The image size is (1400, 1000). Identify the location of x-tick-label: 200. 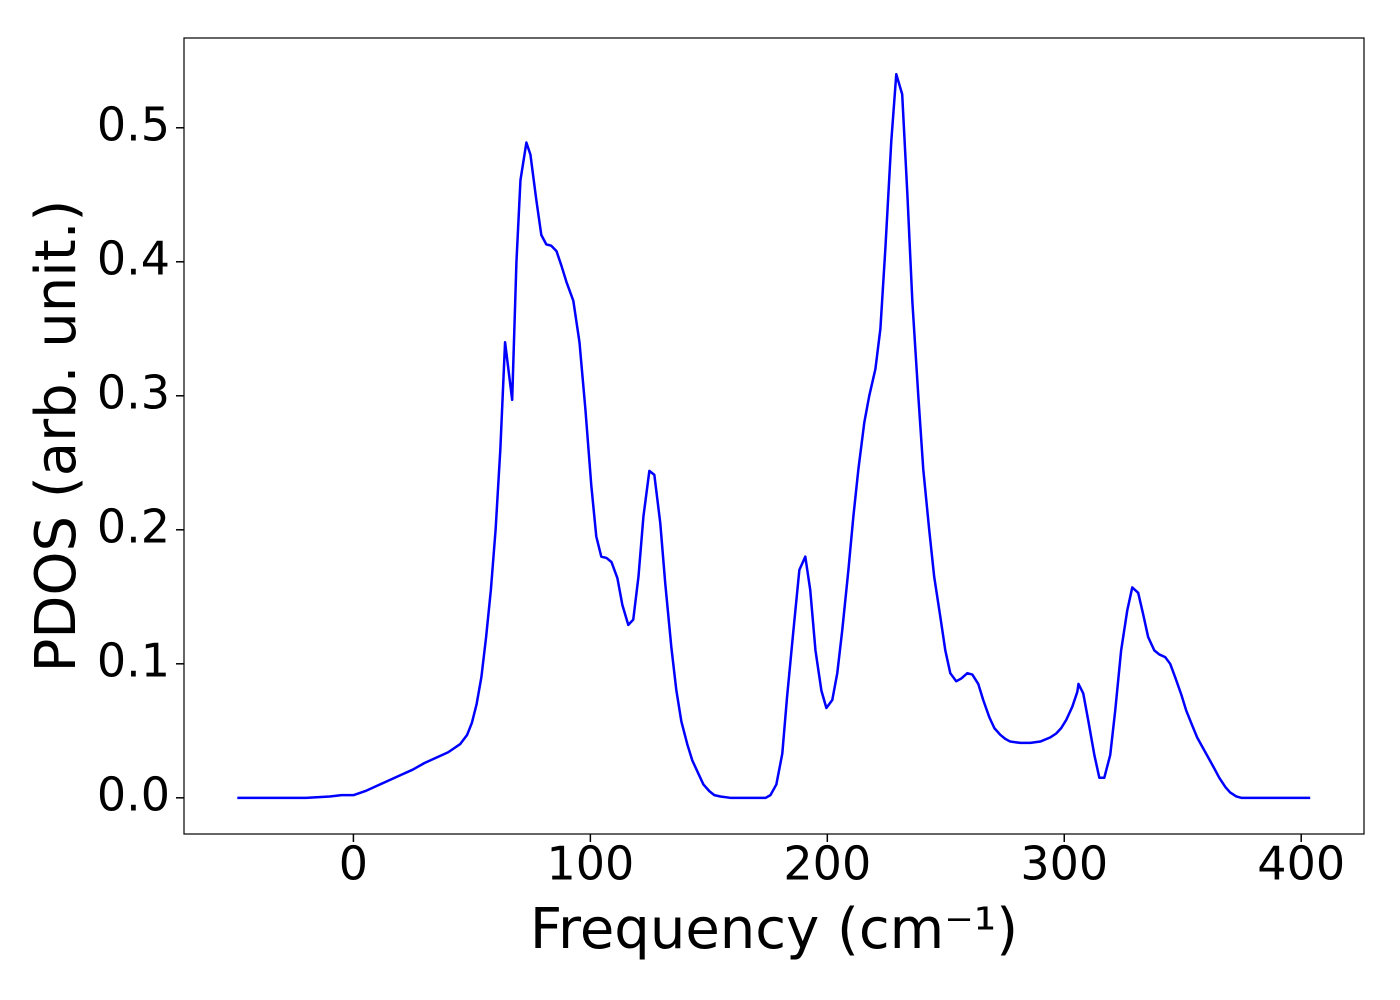
(827, 864).